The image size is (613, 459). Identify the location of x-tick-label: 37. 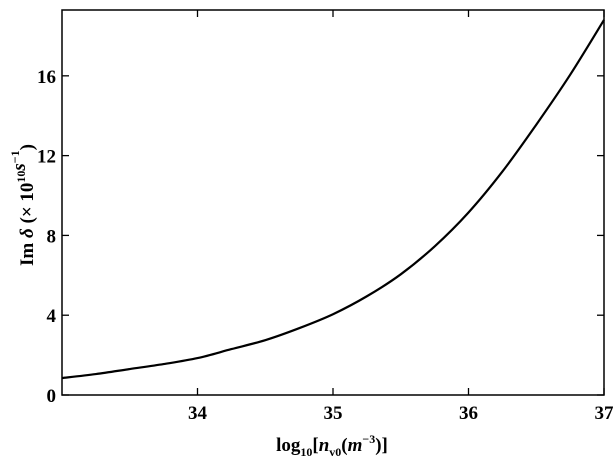
(604, 413).